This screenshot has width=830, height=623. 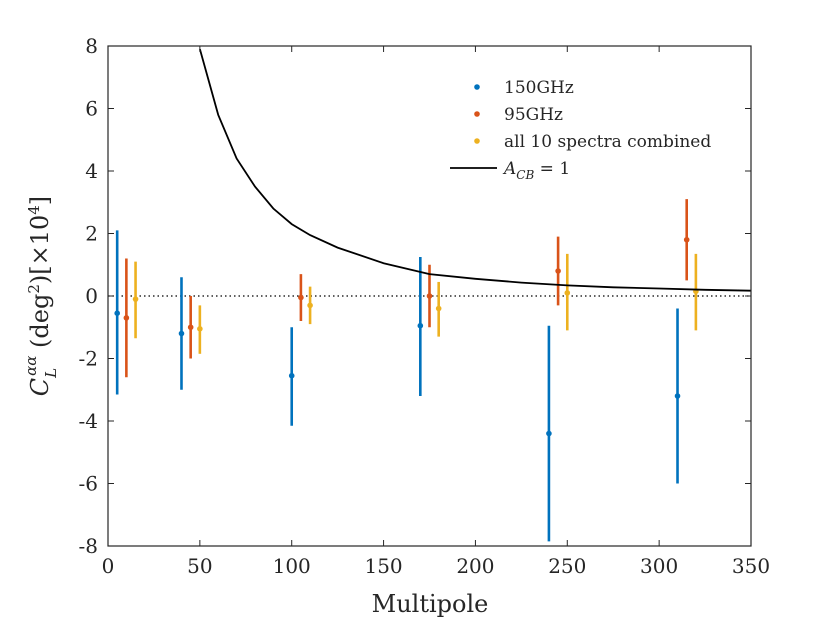 I want to click on y-tick-label: -4, so click(x=88, y=421).